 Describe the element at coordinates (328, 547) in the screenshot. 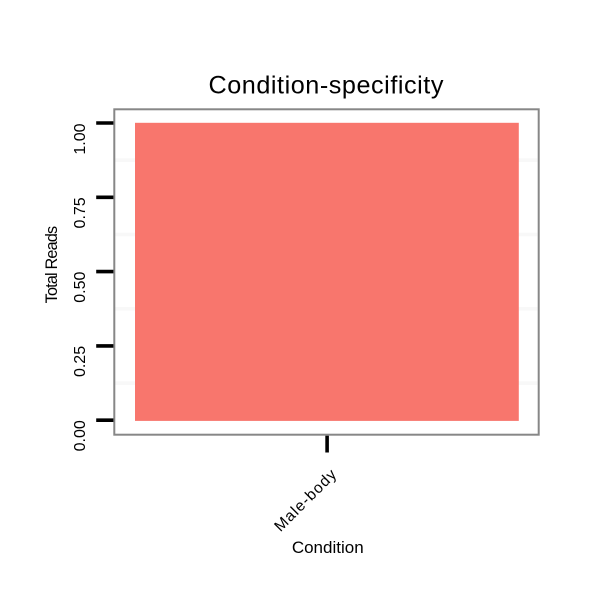

I see `svg-text: Condition` at that location.